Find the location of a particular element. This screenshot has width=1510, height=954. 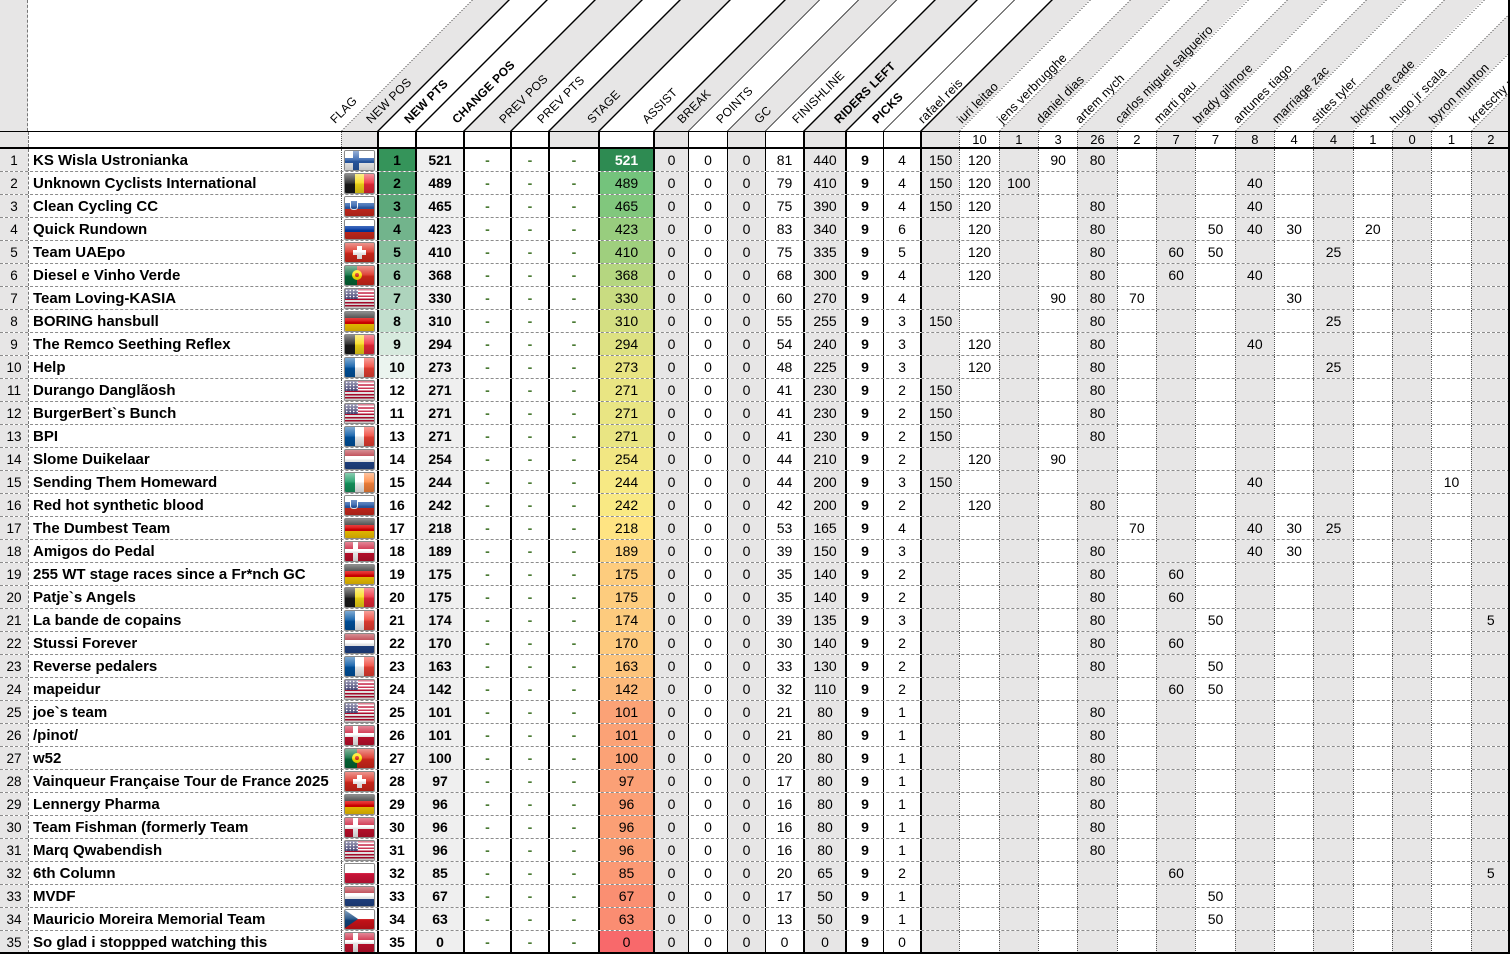

cell-stage: 96 is located at coordinates (625, 827).